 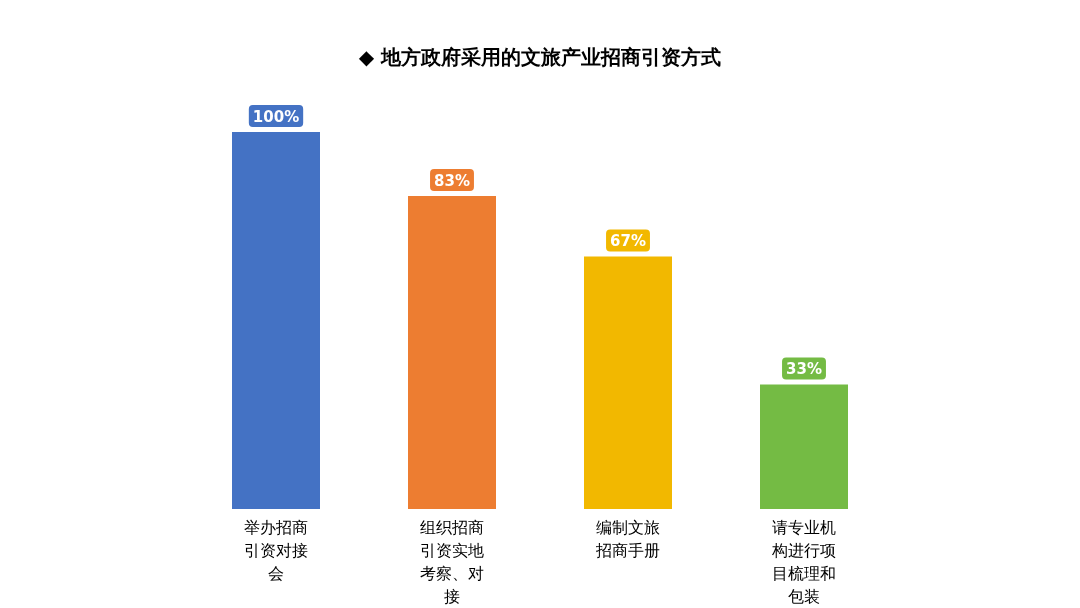 I want to click on x-tick-label: 请专业机构进行项目梳理和包装, so click(x=803, y=562).